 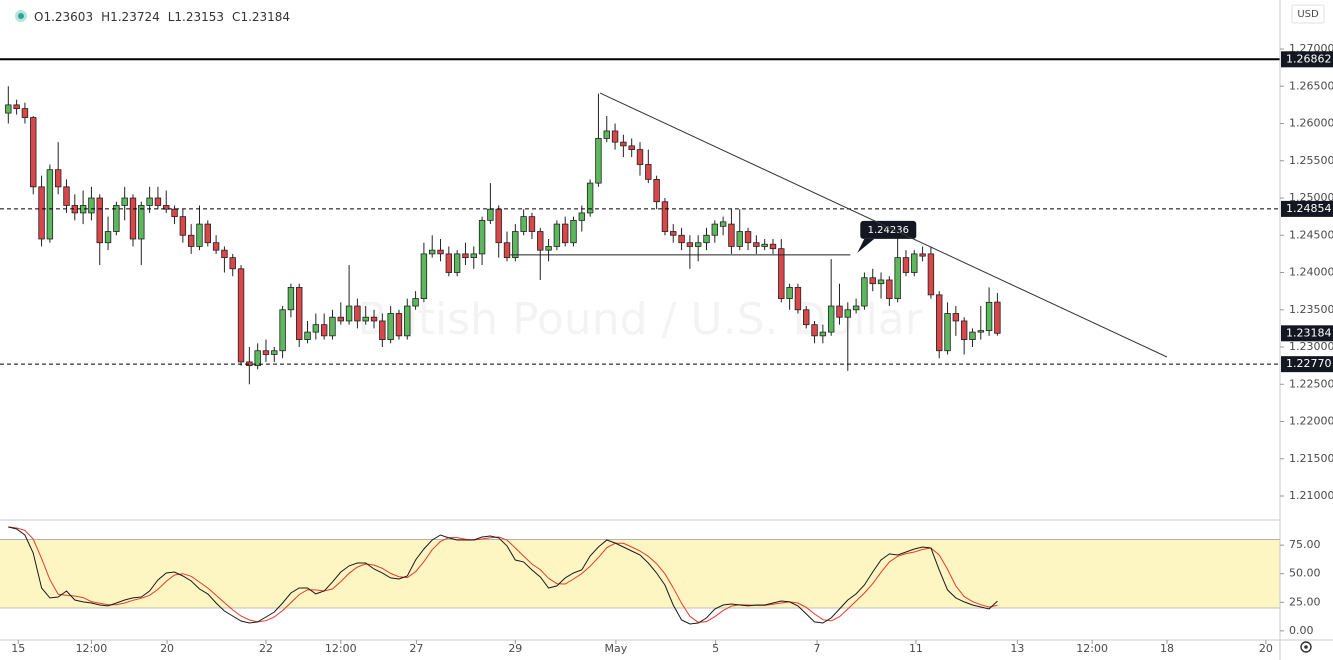 I want to click on ohlc-key: H, so click(x=105, y=17).